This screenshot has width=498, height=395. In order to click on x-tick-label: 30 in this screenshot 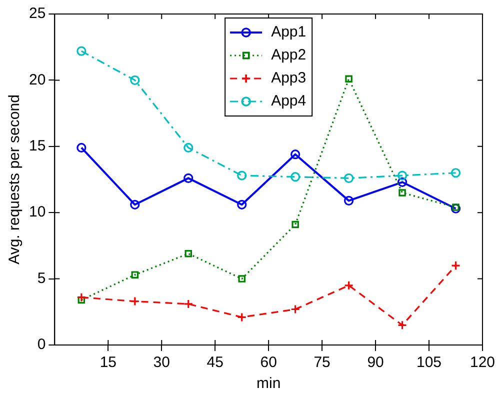, I will do `click(161, 363)`.